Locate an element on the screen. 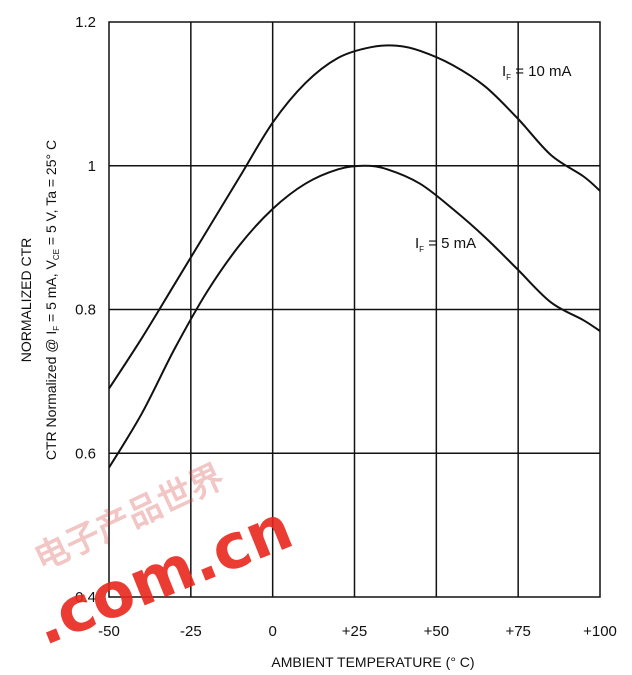 Image resolution: width=632 pixels, height=675 pixels. x-axis-title: AMBIENT TEMPERATURE (° C) is located at coordinates (372, 662).